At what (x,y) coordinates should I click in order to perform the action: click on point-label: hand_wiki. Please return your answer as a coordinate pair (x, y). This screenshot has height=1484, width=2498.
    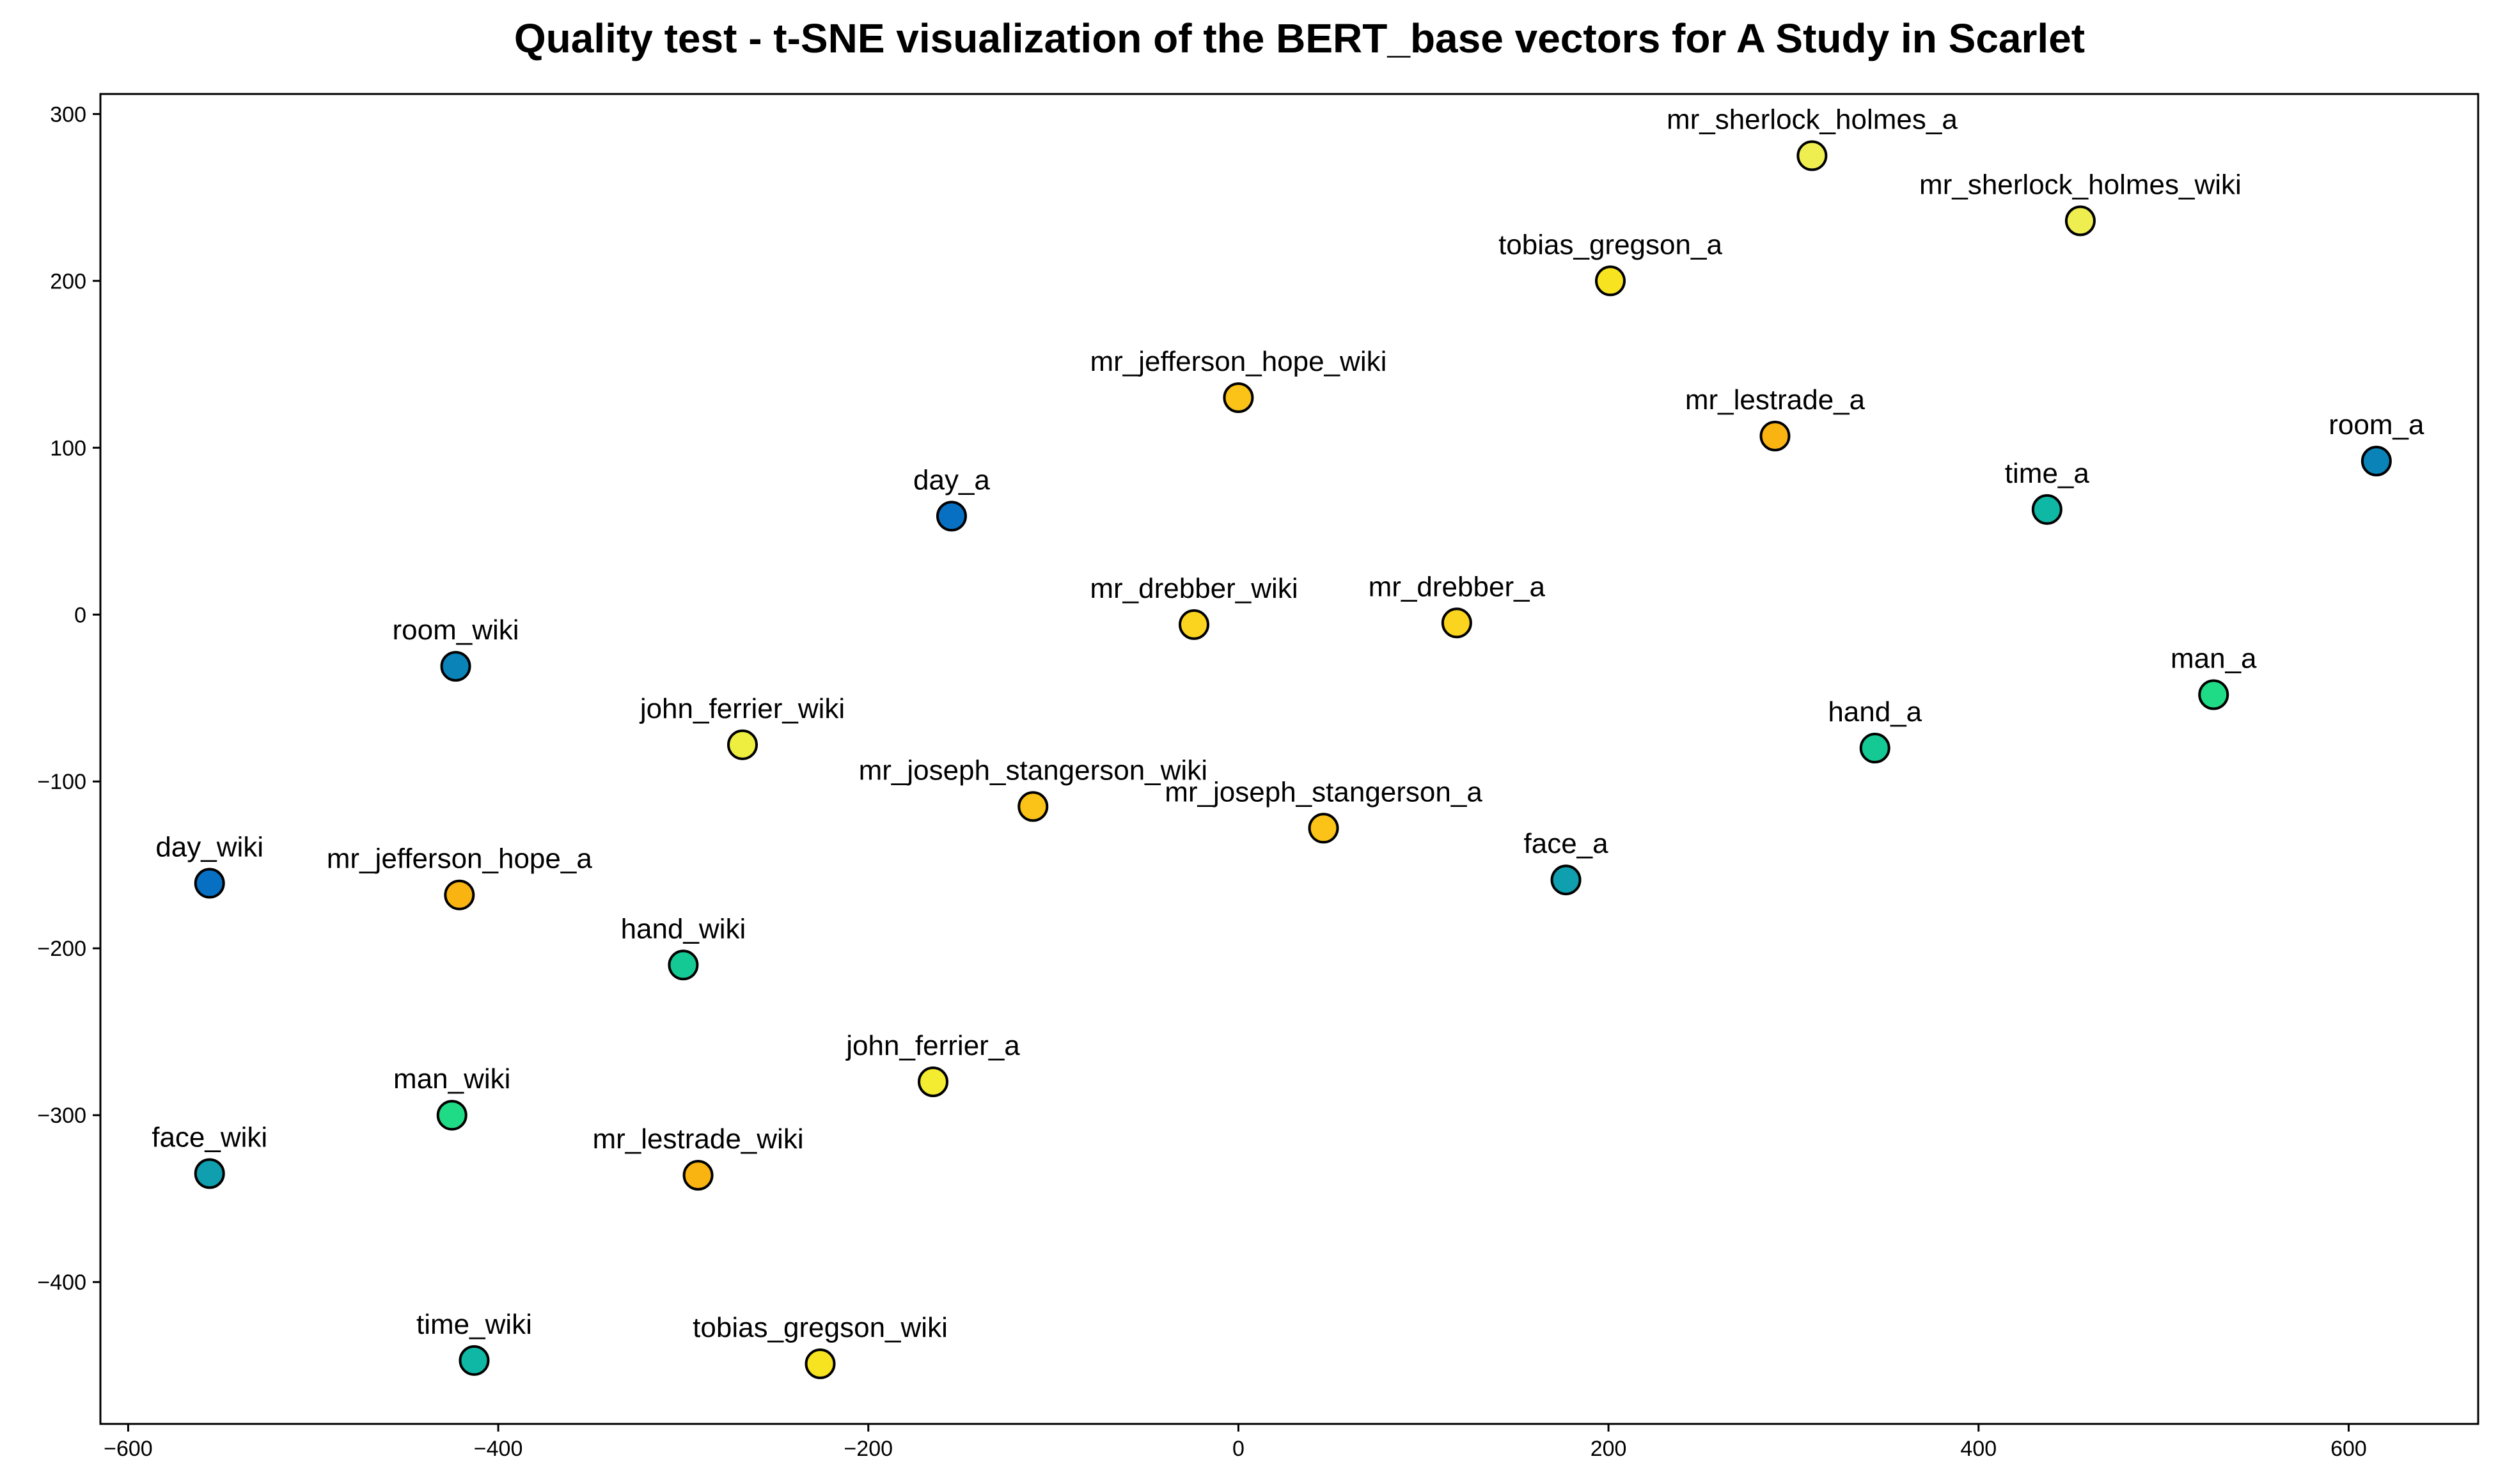
    Looking at the image, I should click on (683, 928).